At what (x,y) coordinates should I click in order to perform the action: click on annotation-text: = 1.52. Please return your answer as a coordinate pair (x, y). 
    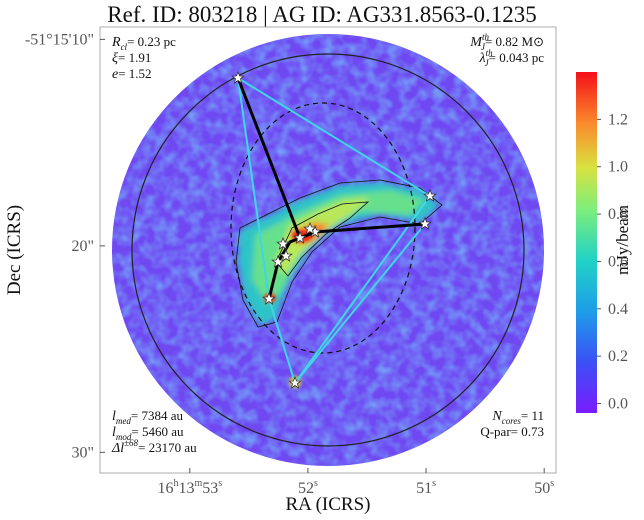
    Looking at the image, I should click on (134, 73).